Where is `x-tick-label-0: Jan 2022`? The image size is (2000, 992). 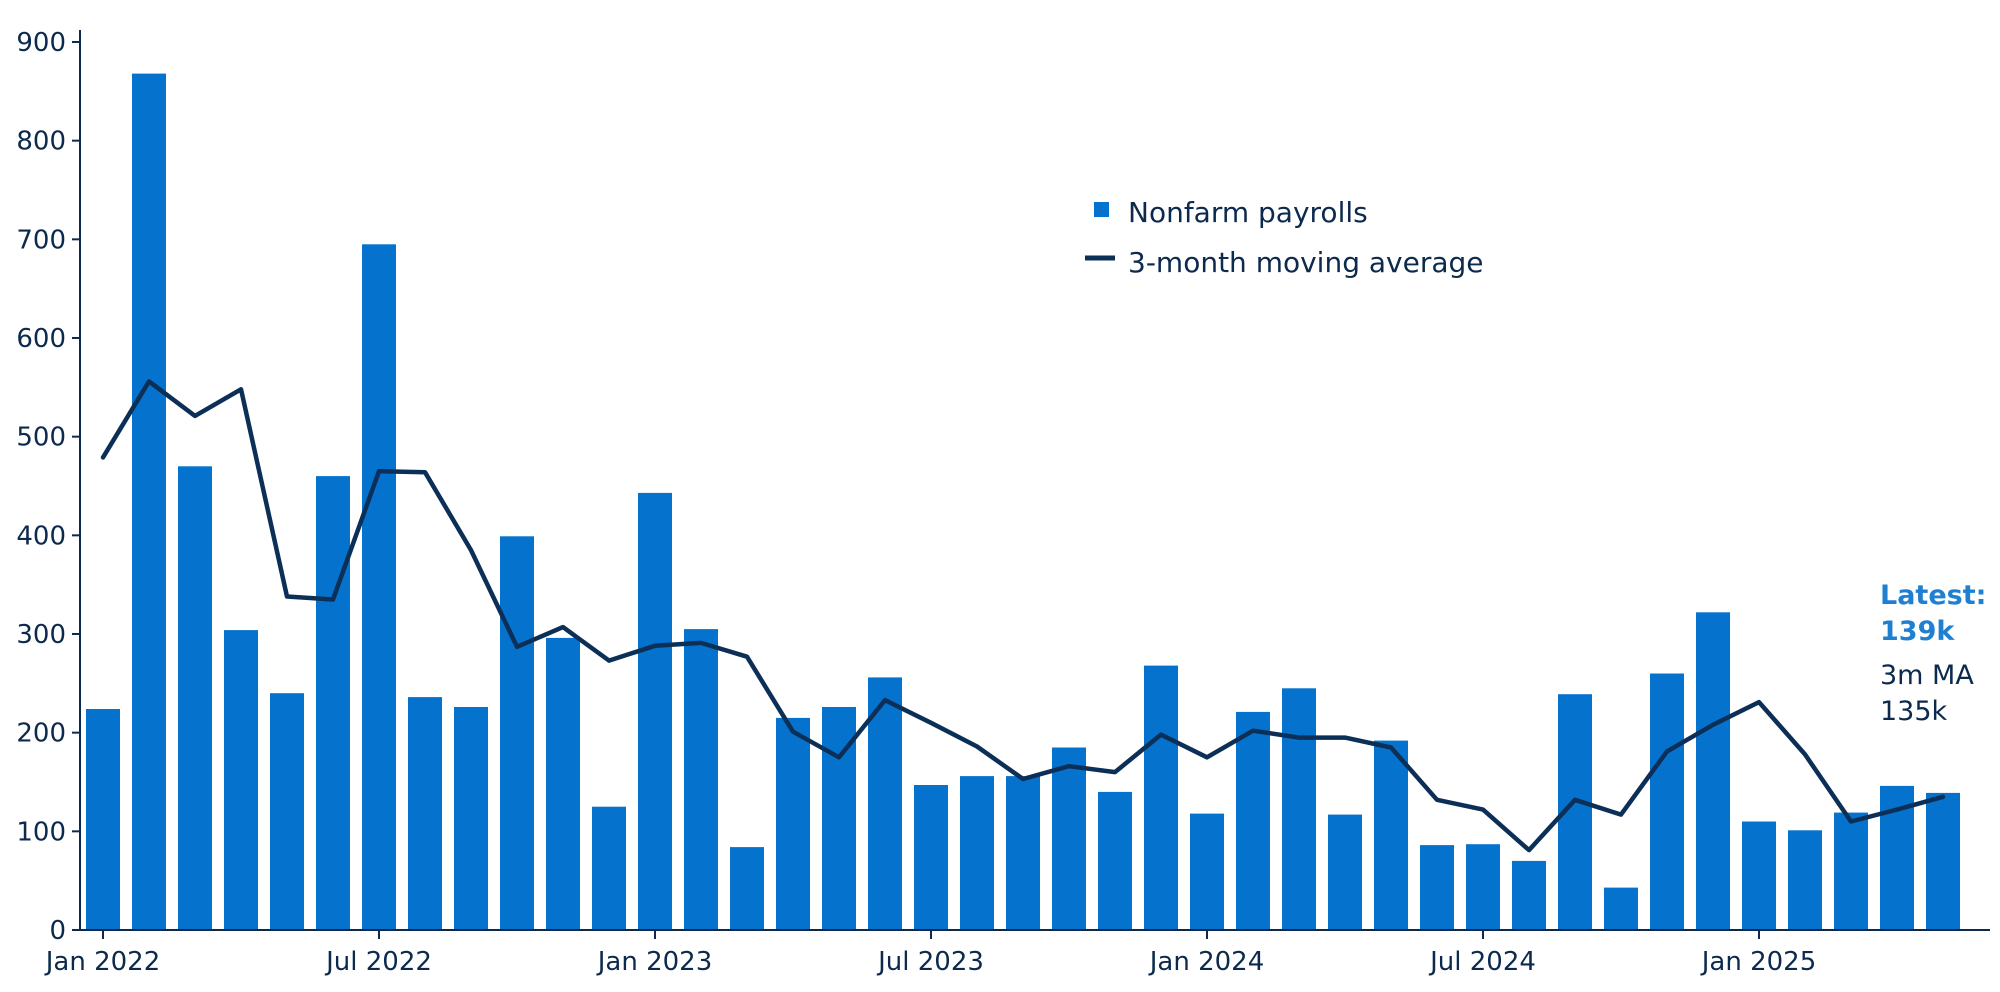
x-tick-label-0: Jan 2022 is located at coordinates (102, 962).